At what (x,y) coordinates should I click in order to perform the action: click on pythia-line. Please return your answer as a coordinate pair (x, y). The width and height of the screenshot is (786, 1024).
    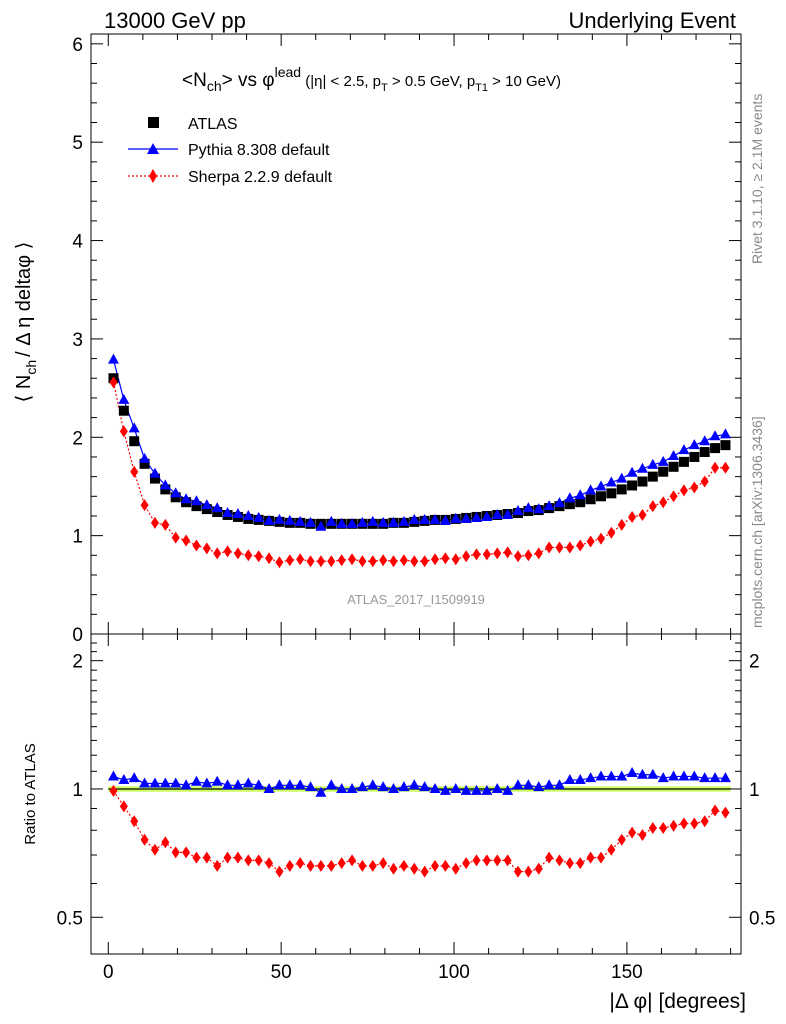
    Looking at the image, I should click on (419, 443).